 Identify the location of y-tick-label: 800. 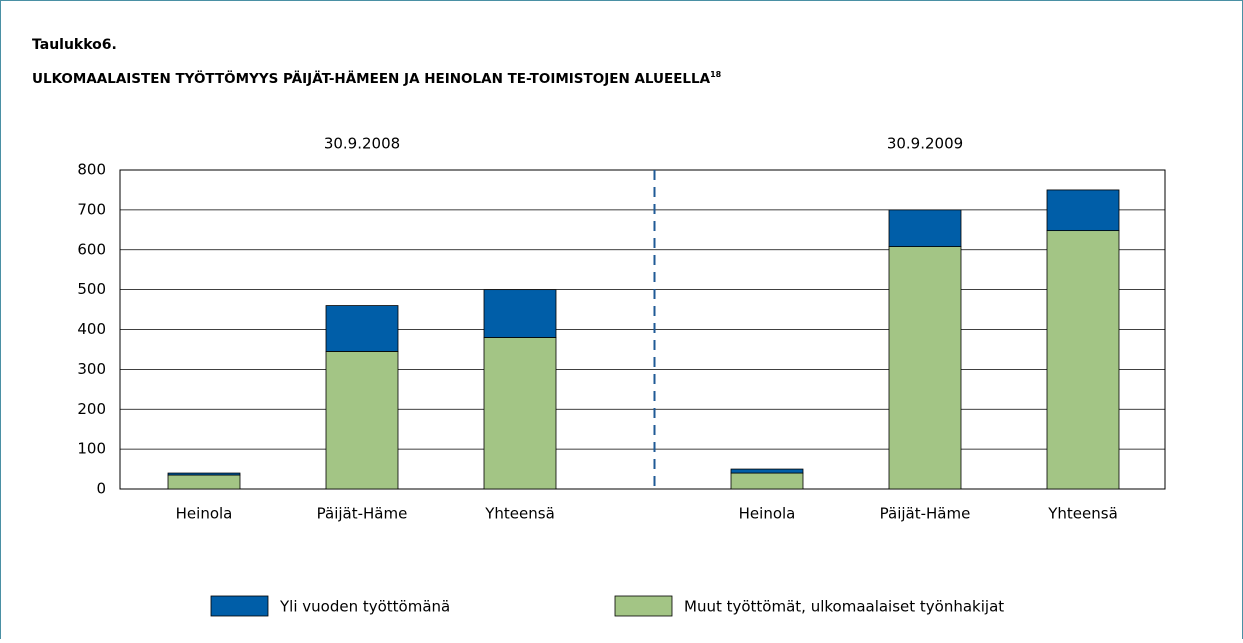
(91, 170).